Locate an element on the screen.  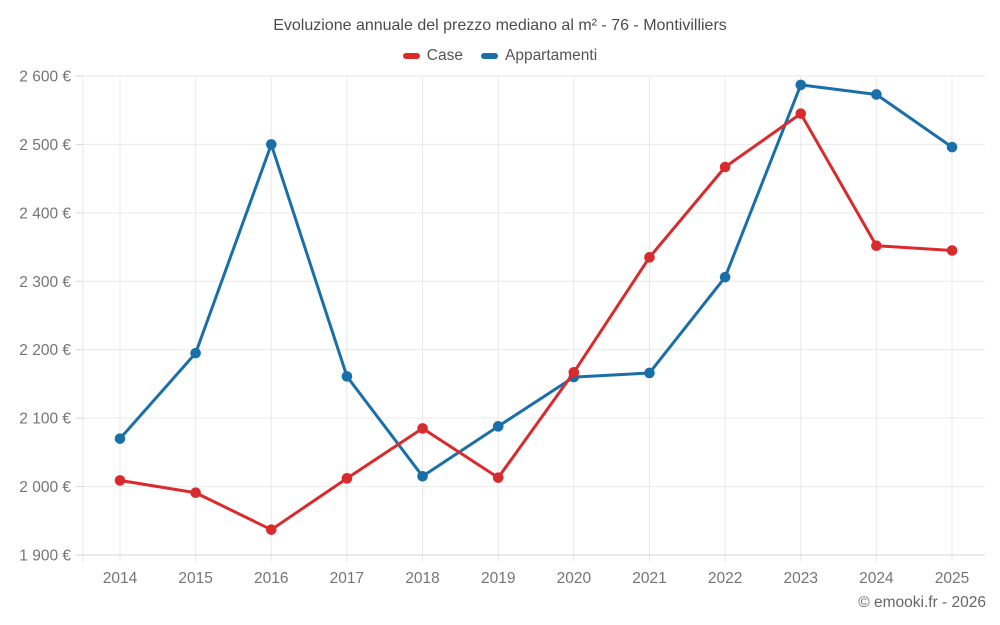
data-point-case-2016 is located at coordinates (271, 529).